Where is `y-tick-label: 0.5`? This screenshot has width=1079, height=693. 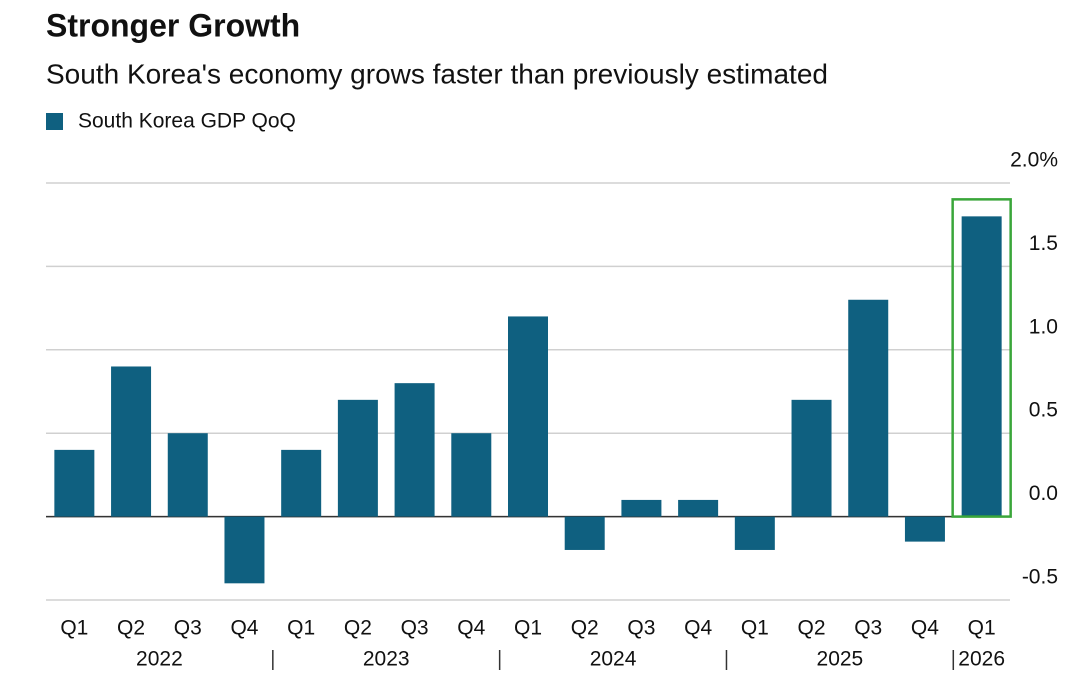
y-tick-label: 0.5 is located at coordinates (1043, 410).